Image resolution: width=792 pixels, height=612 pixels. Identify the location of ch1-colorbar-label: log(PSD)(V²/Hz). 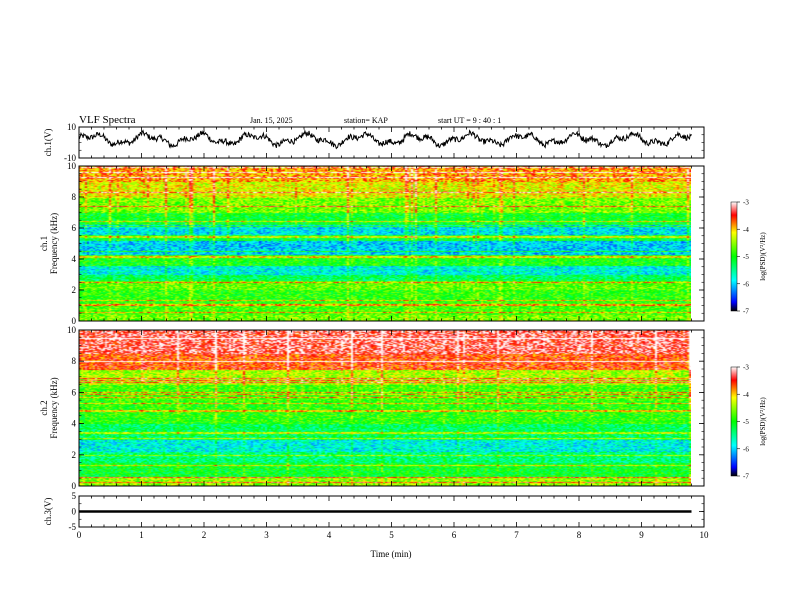
(763, 256).